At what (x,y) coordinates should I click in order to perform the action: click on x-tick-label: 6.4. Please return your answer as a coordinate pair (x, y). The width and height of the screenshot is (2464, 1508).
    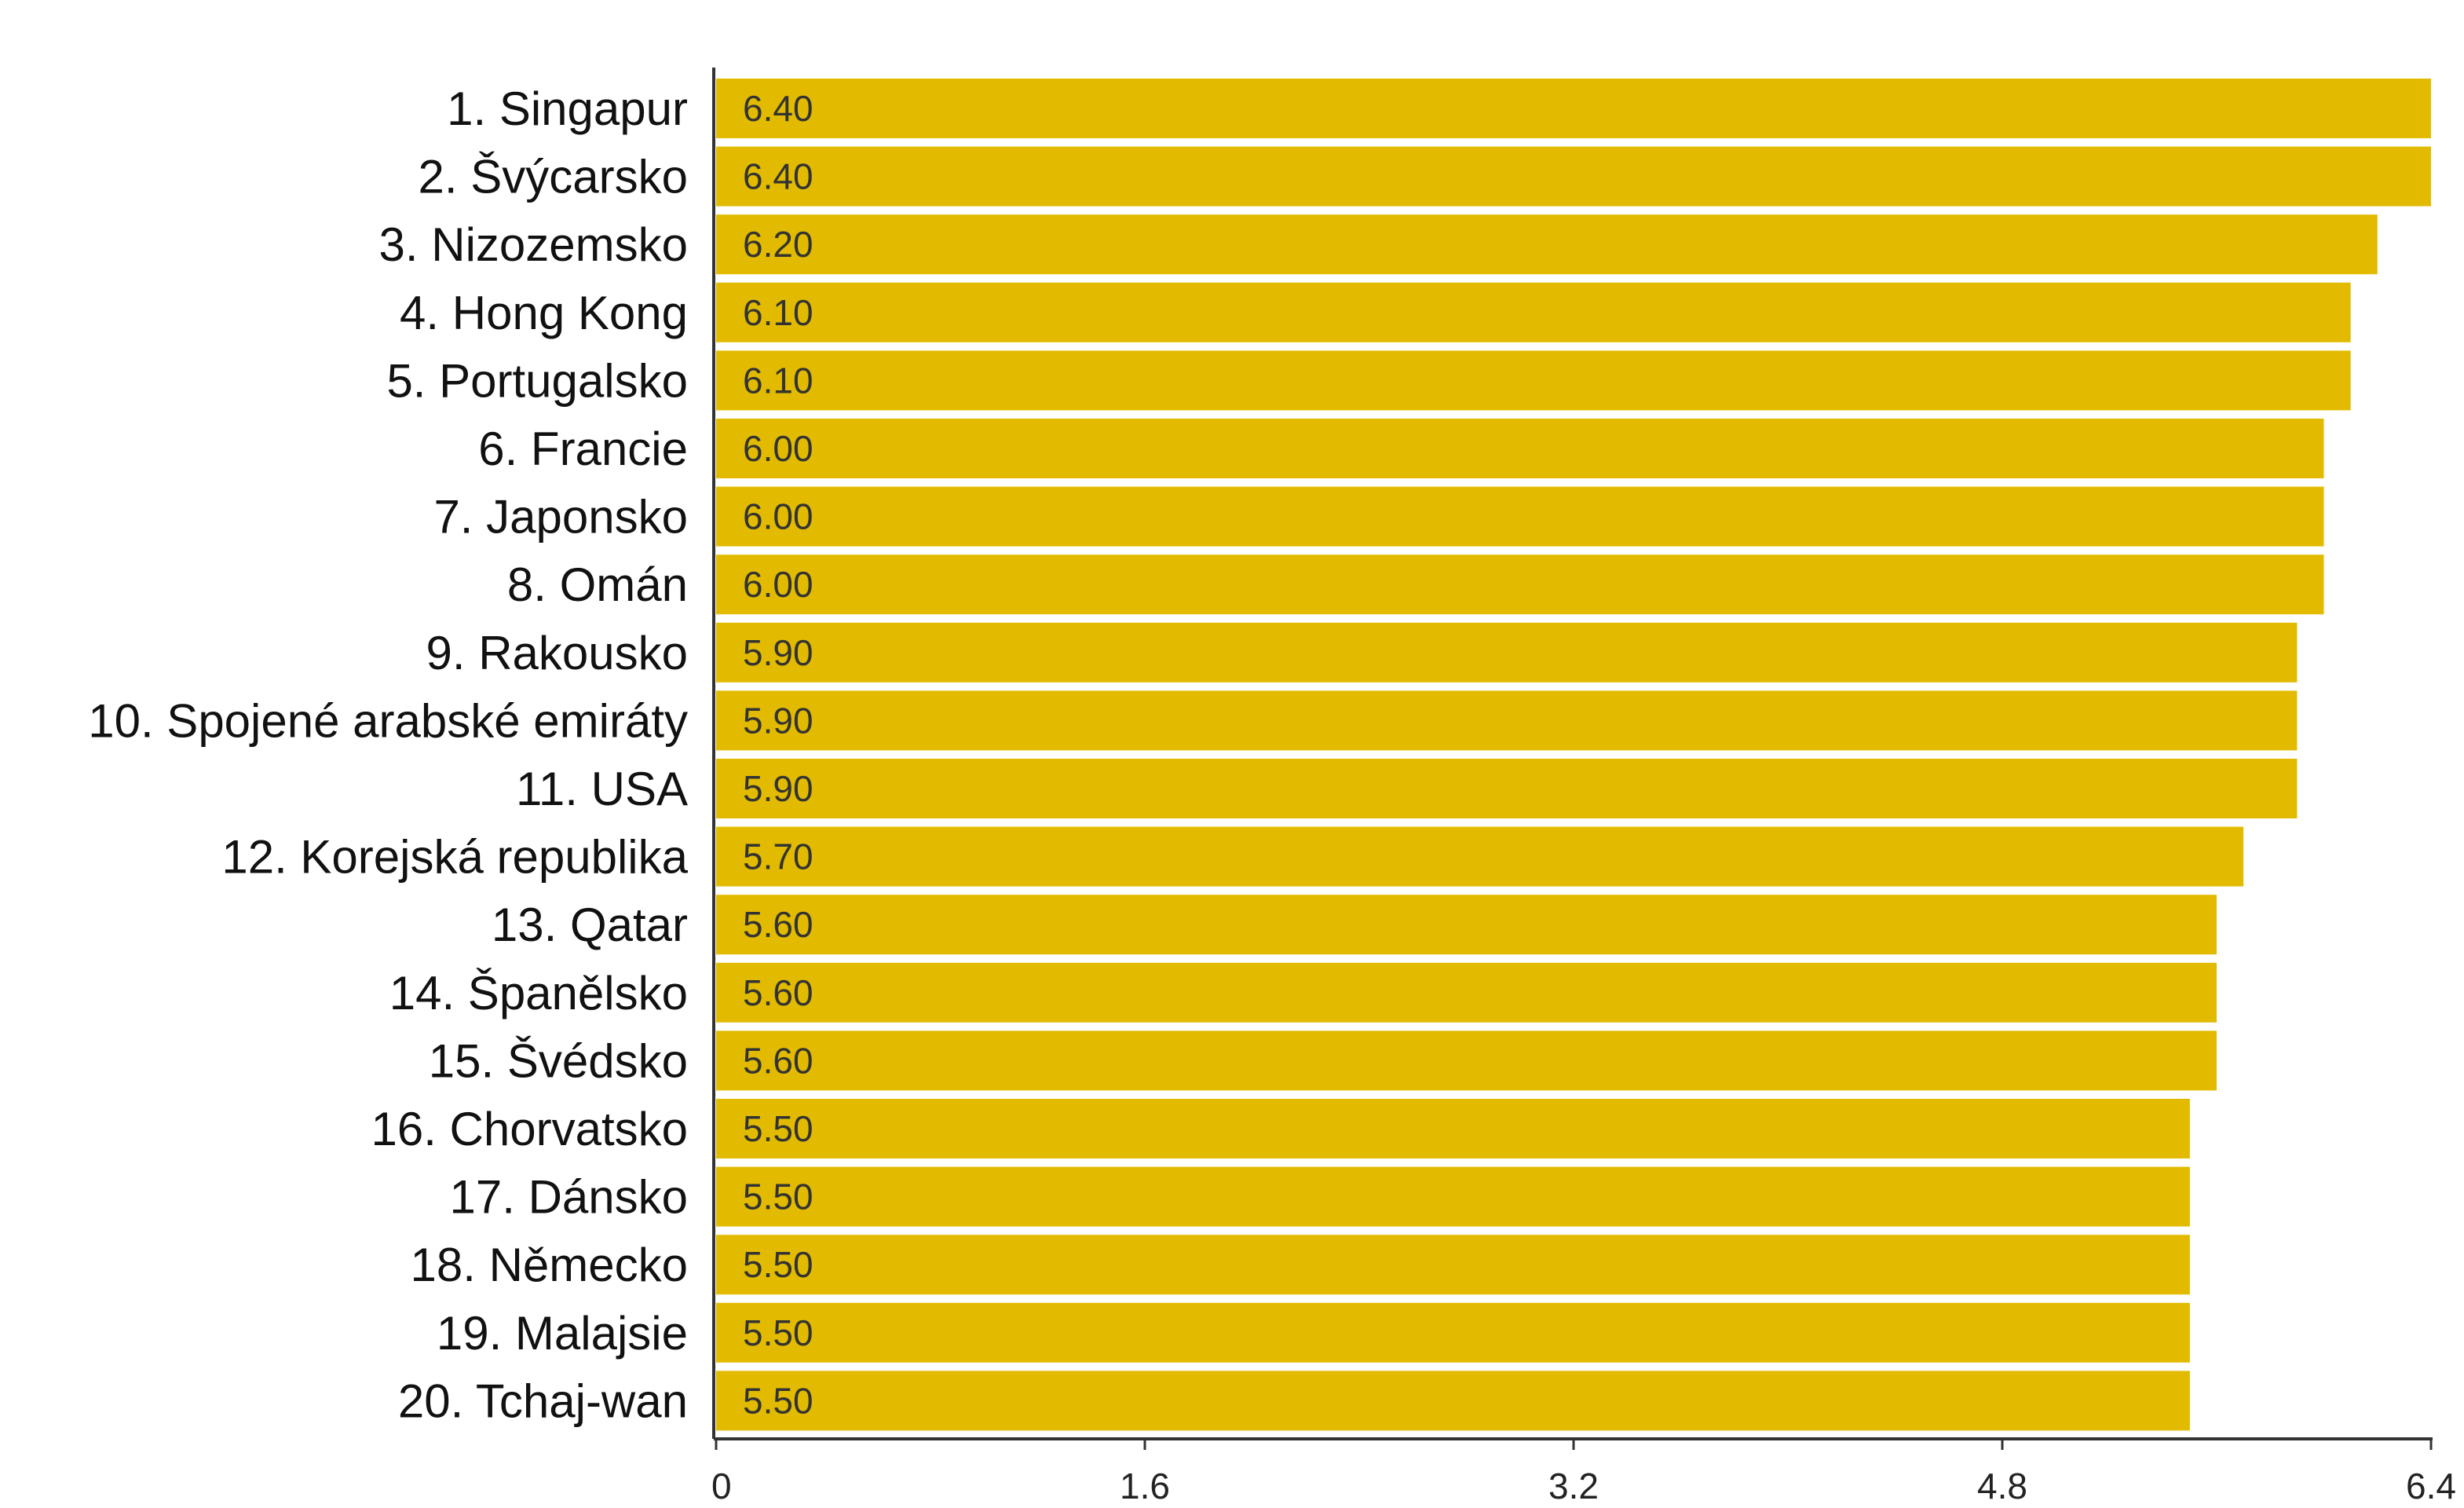
    Looking at the image, I should click on (2431, 1486).